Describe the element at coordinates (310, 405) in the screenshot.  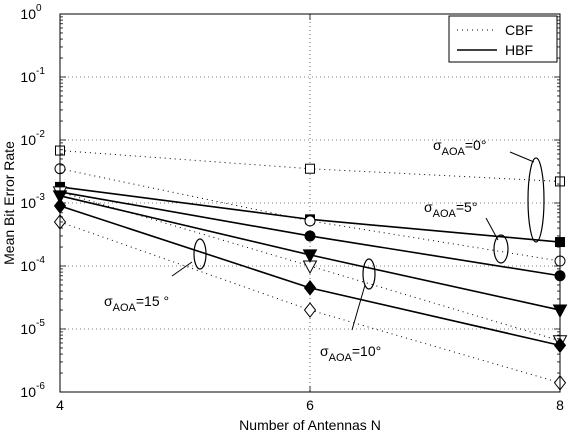
I see `x-tick-label: 6` at that location.